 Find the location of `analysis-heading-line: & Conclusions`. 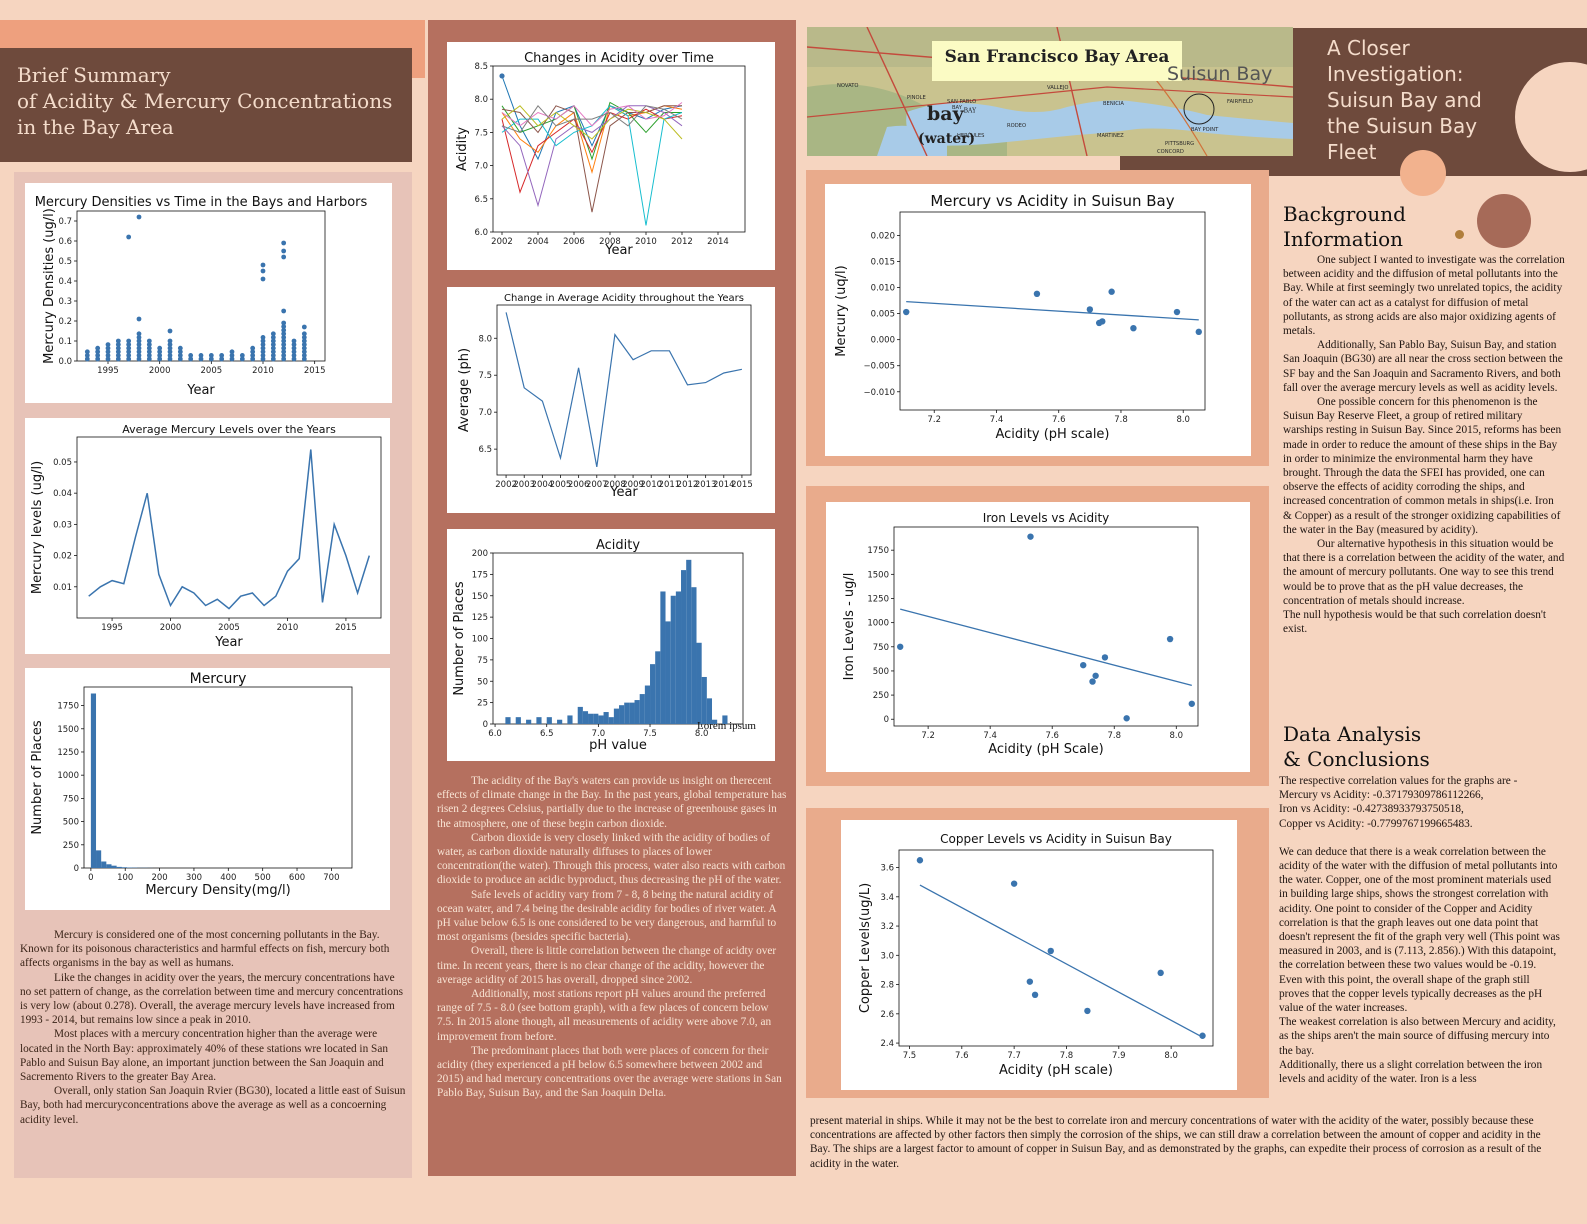

analysis-heading-line: & Conclusions is located at coordinates (1356, 759).